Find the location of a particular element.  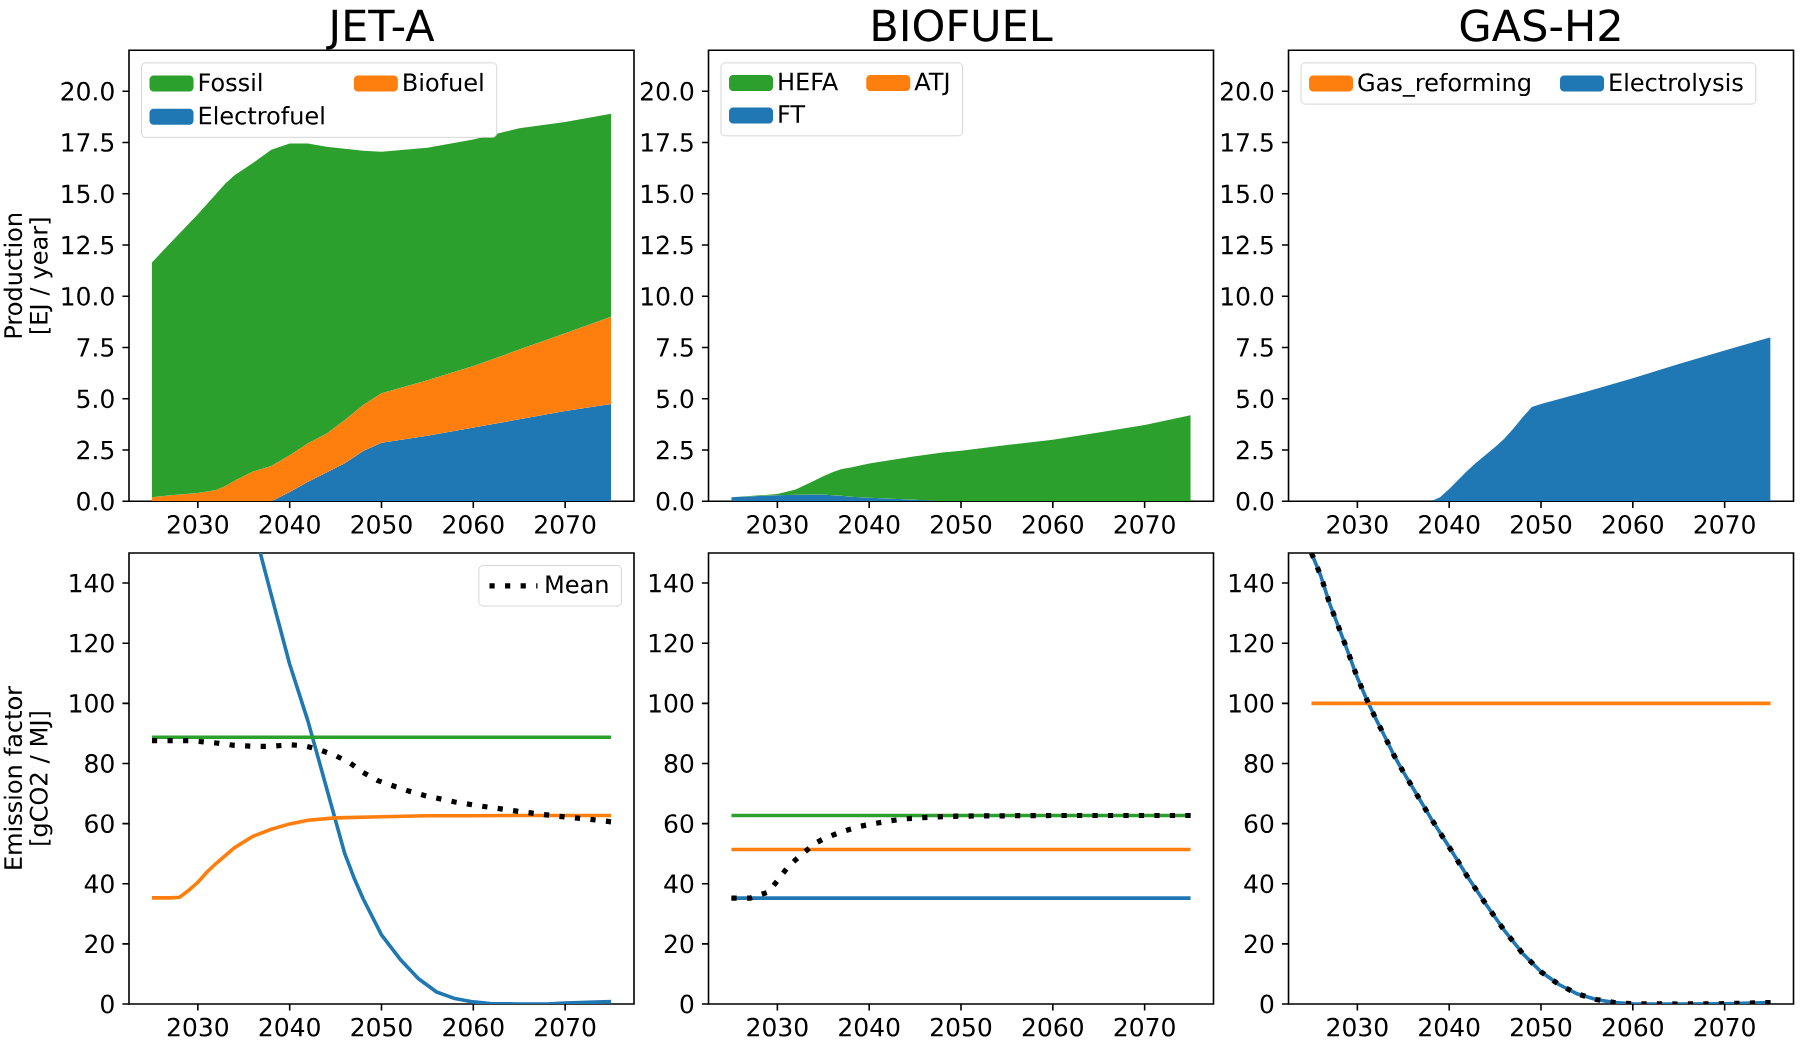

legend-label: Electrofuel is located at coordinates (261, 115).